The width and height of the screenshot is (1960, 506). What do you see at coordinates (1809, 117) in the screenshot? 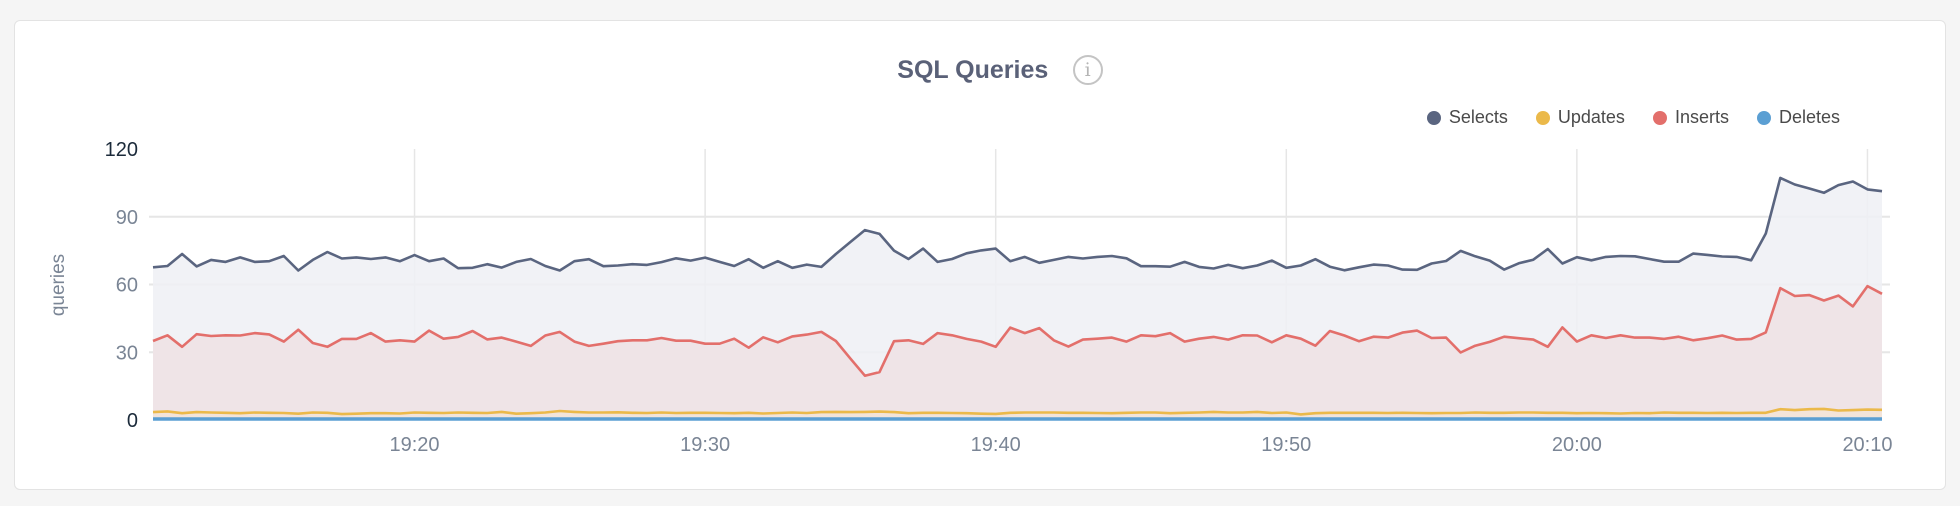
I see `legend-label: Deletes` at bounding box center [1809, 117].